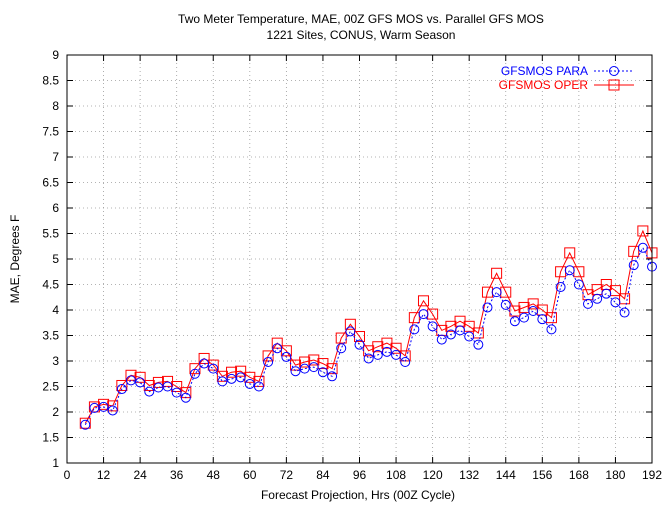 The height and width of the screenshot is (505, 670). I want to click on tick-label-y: 2.5, so click(50, 387).